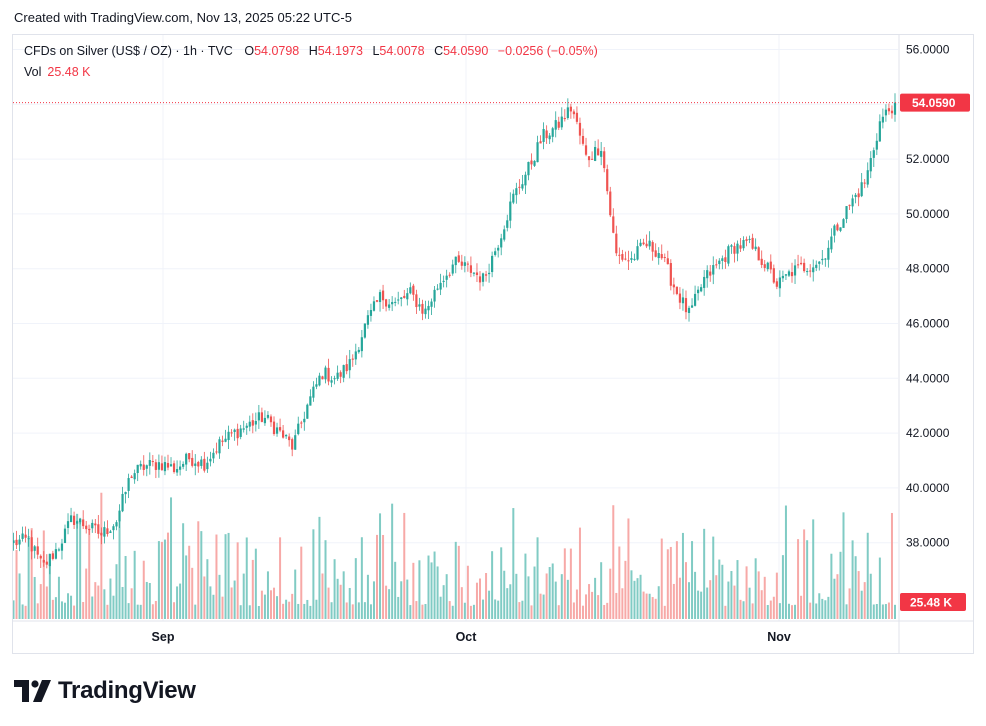 The width and height of the screenshot is (986, 726). What do you see at coordinates (376, 51) in the screenshot?
I see `low-label: L` at bounding box center [376, 51].